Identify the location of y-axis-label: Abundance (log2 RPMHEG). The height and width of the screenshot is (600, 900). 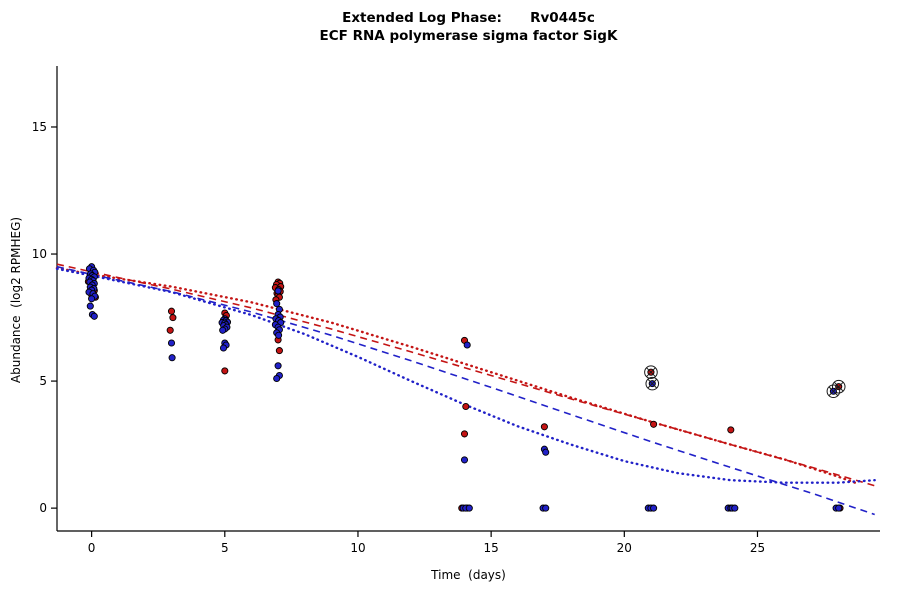
(16, 300).